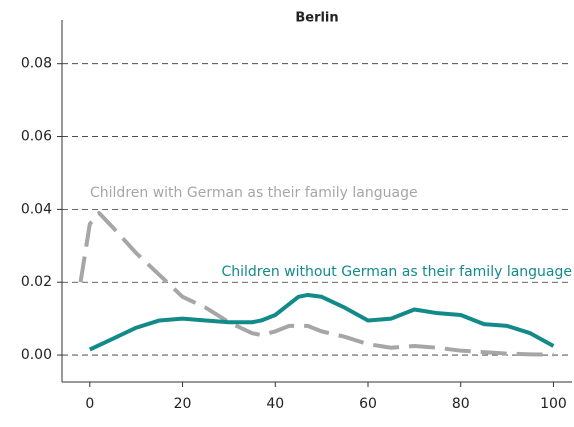 This screenshot has height=427, width=574. What do you see at coordinates (461, 404) in the screenshot?
I see `x-tick-label: 80` at bounding box center [461, 404].